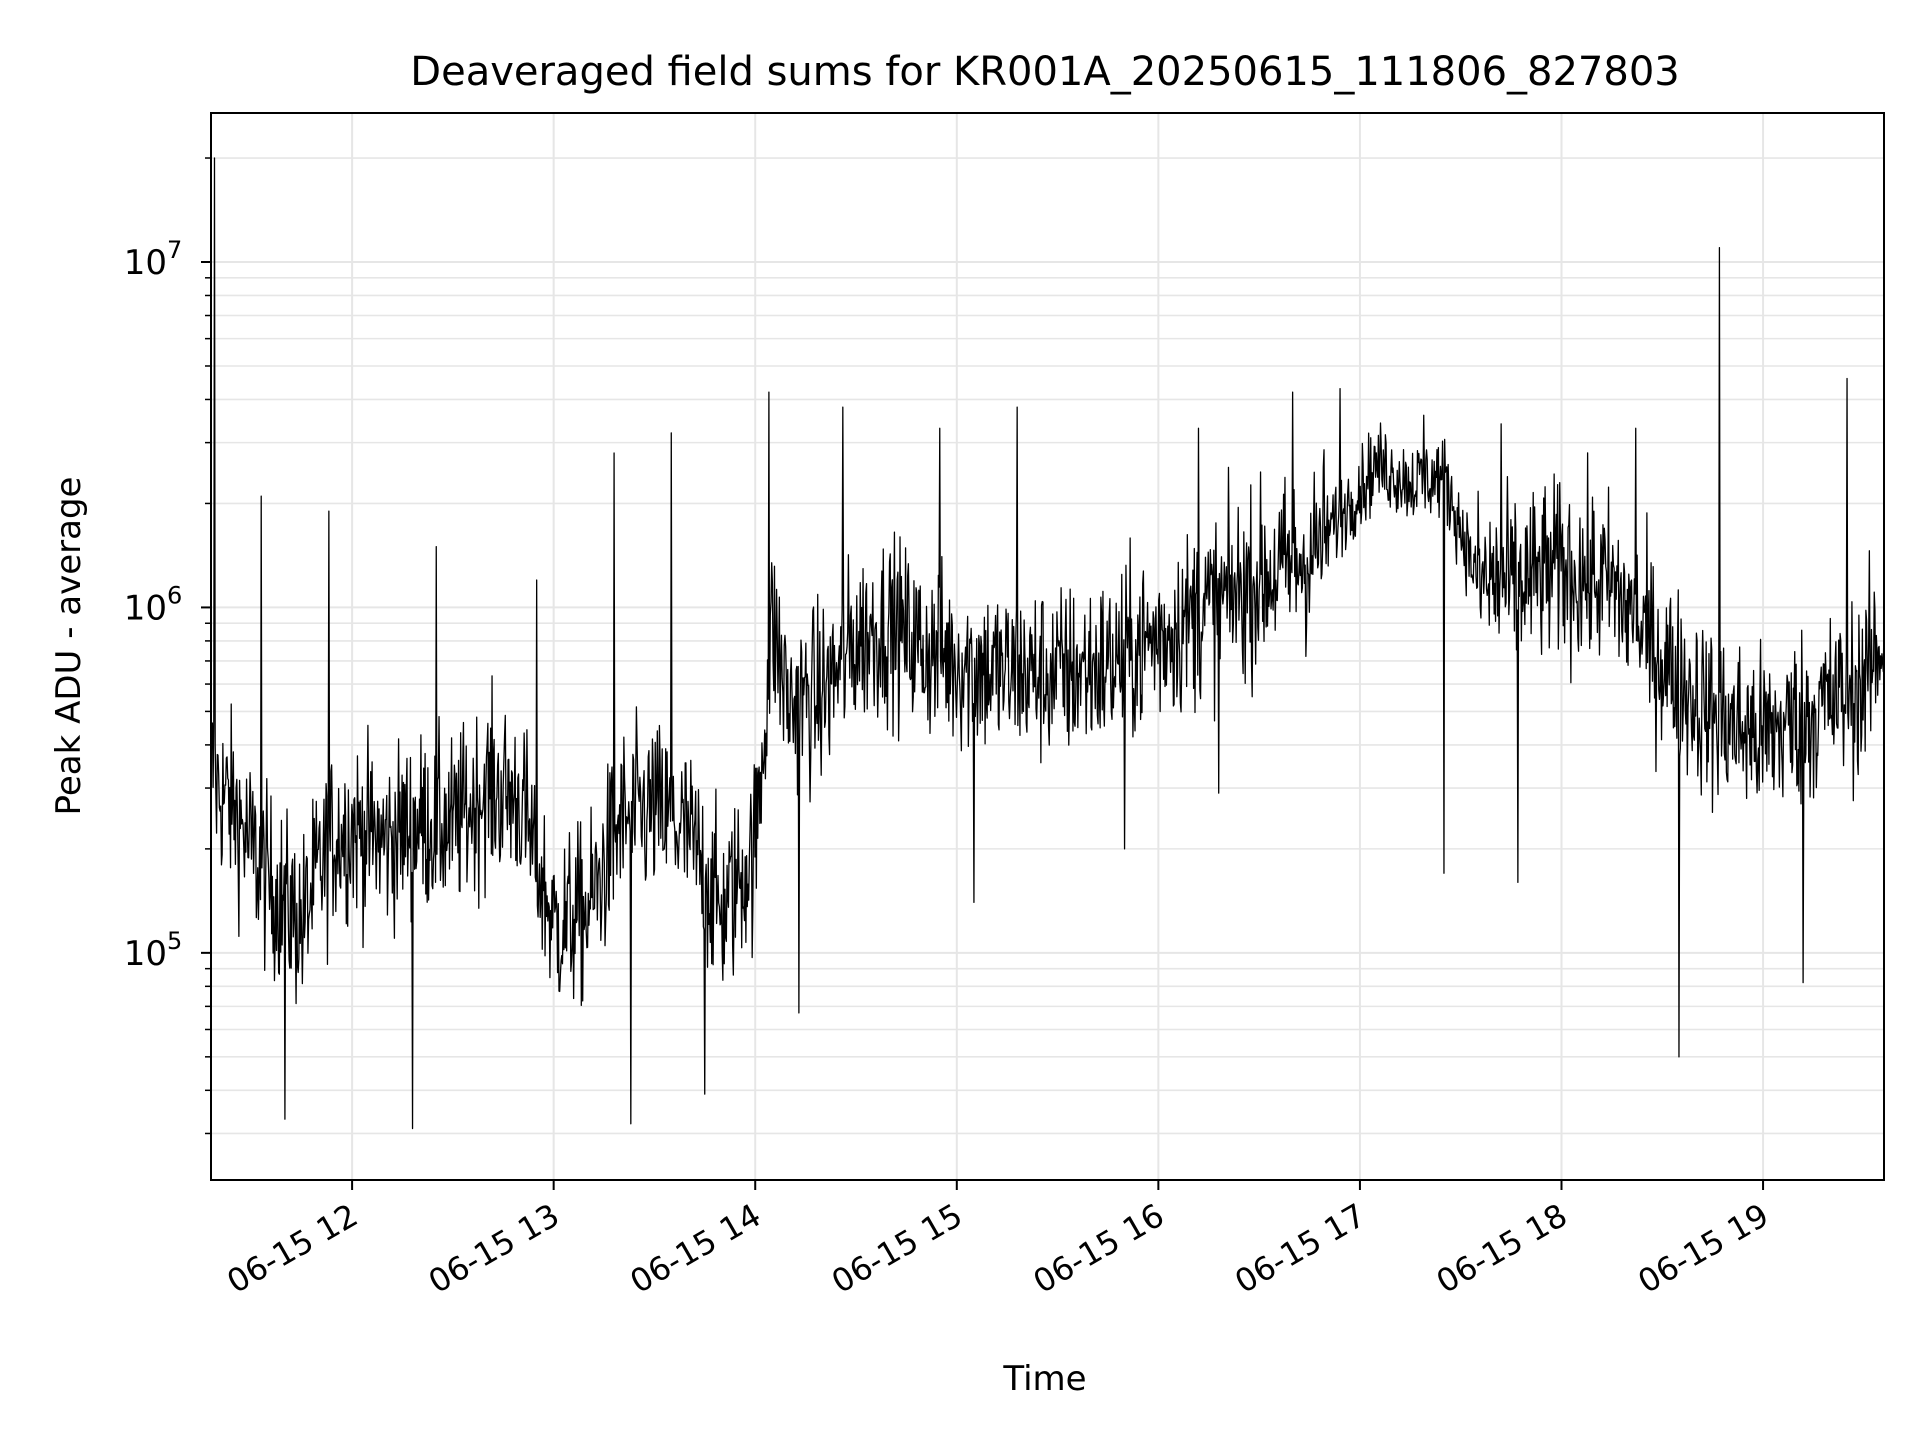 The width and height of the screenshot is (1920, 1440). Describe the element at coordinates (167, 646) in the screenshot. I see `y-axis: 10⁵ 10⁶ 10⁷` at that location.